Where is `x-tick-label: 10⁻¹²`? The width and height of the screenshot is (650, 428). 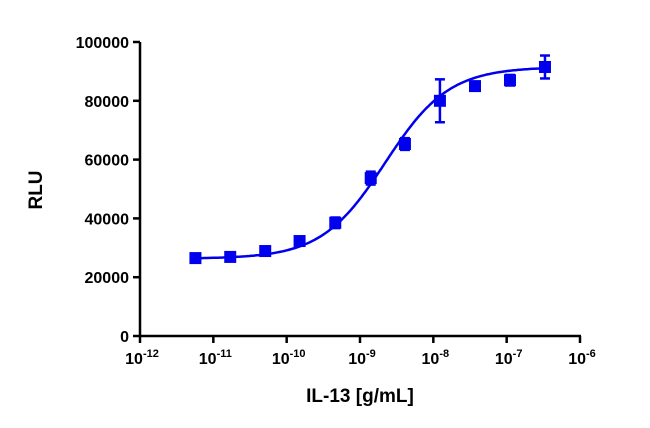
x-tick-label: 10⁻¹² is located at coordinates (142, 358).